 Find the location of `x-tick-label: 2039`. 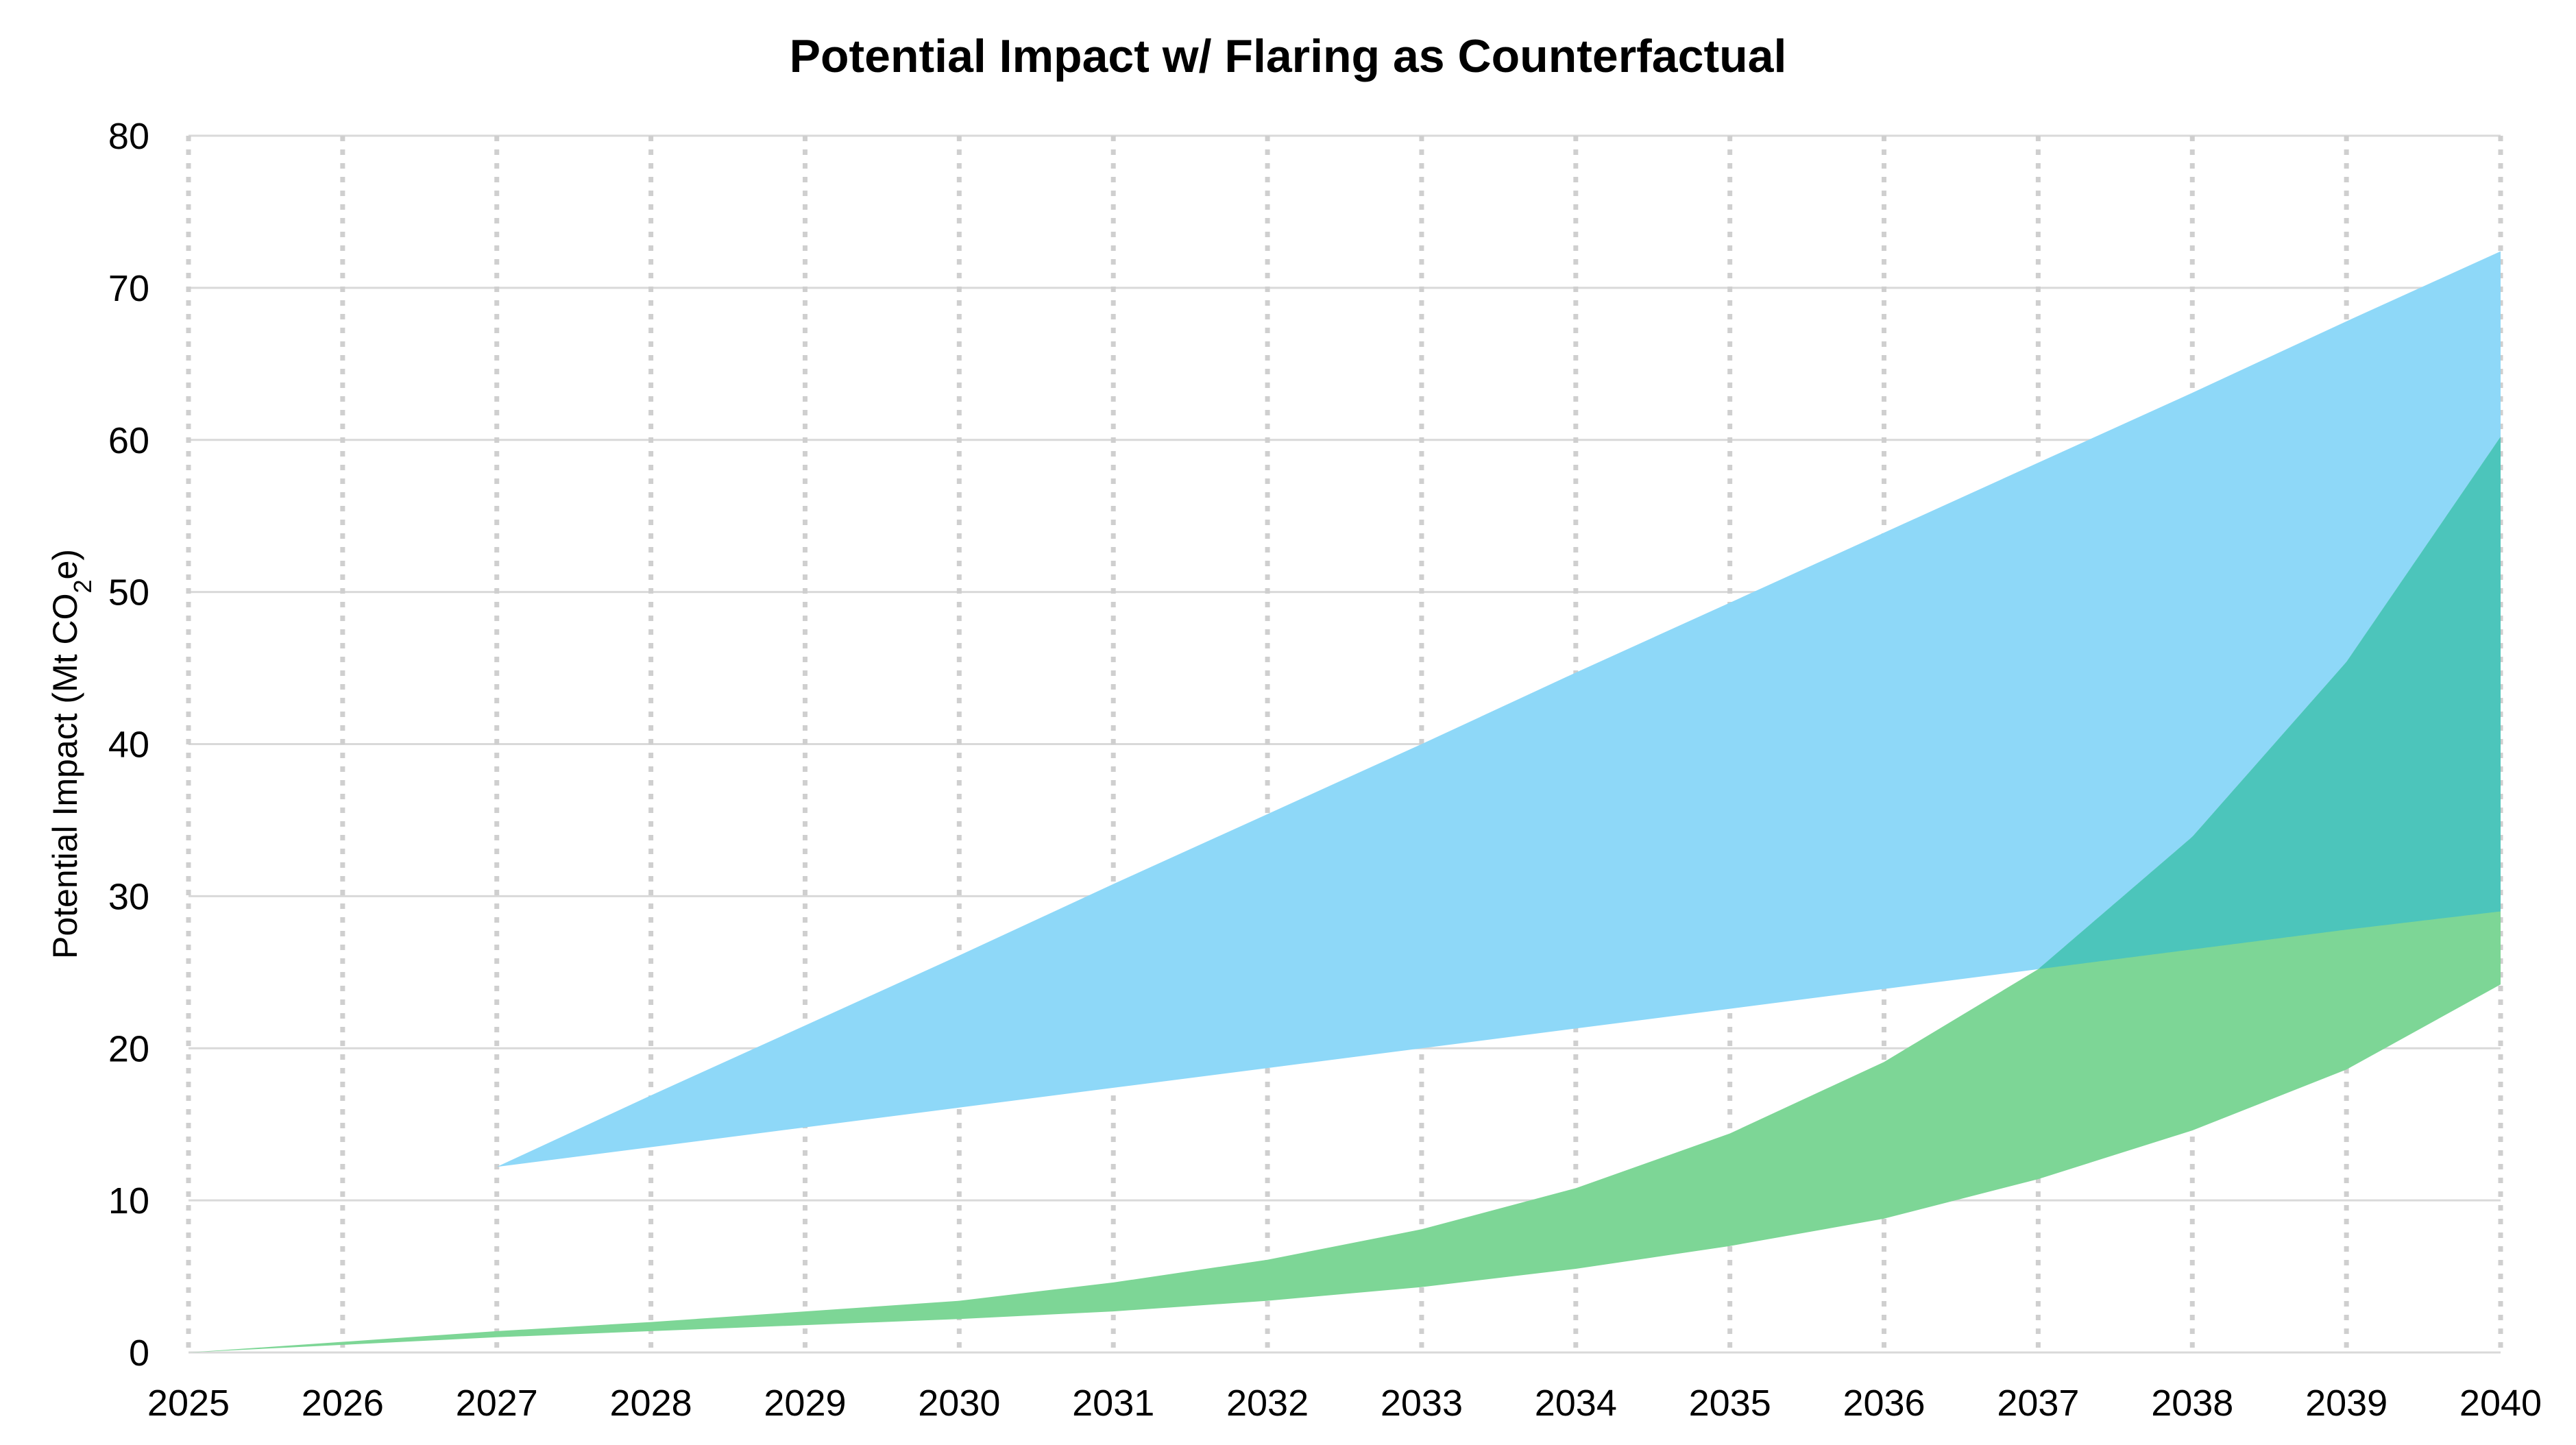

x-tick-label: 2039 is located at coordinates (2346, 1403).